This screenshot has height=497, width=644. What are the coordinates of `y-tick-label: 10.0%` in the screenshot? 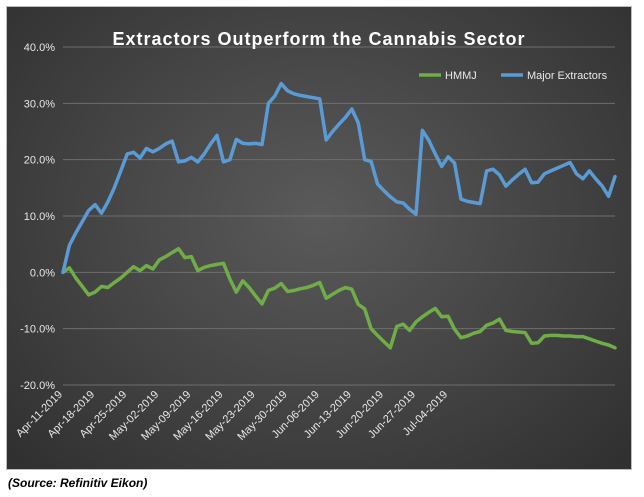 It's located at (39, 217).